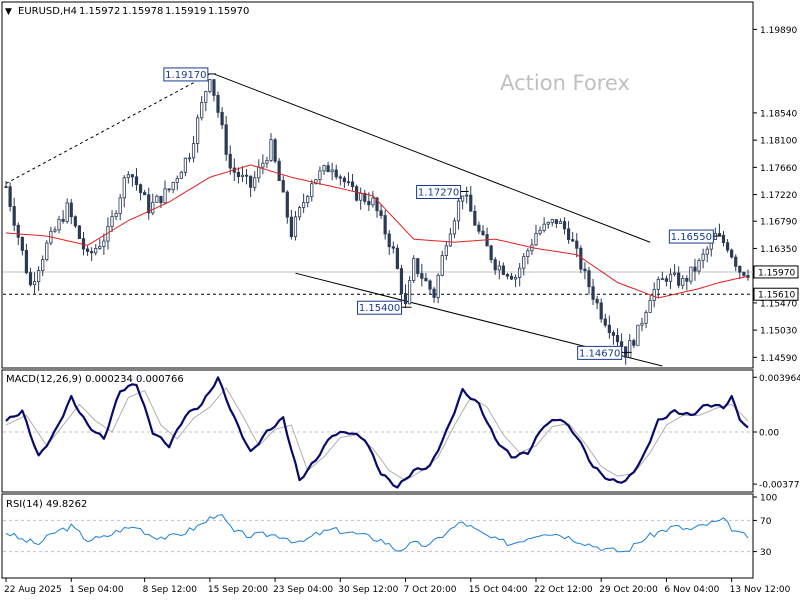  Describe the element at coordinates (46, 504) in the screenshot. I see `rsi-title: RSI(14) 49.8262` at that location.